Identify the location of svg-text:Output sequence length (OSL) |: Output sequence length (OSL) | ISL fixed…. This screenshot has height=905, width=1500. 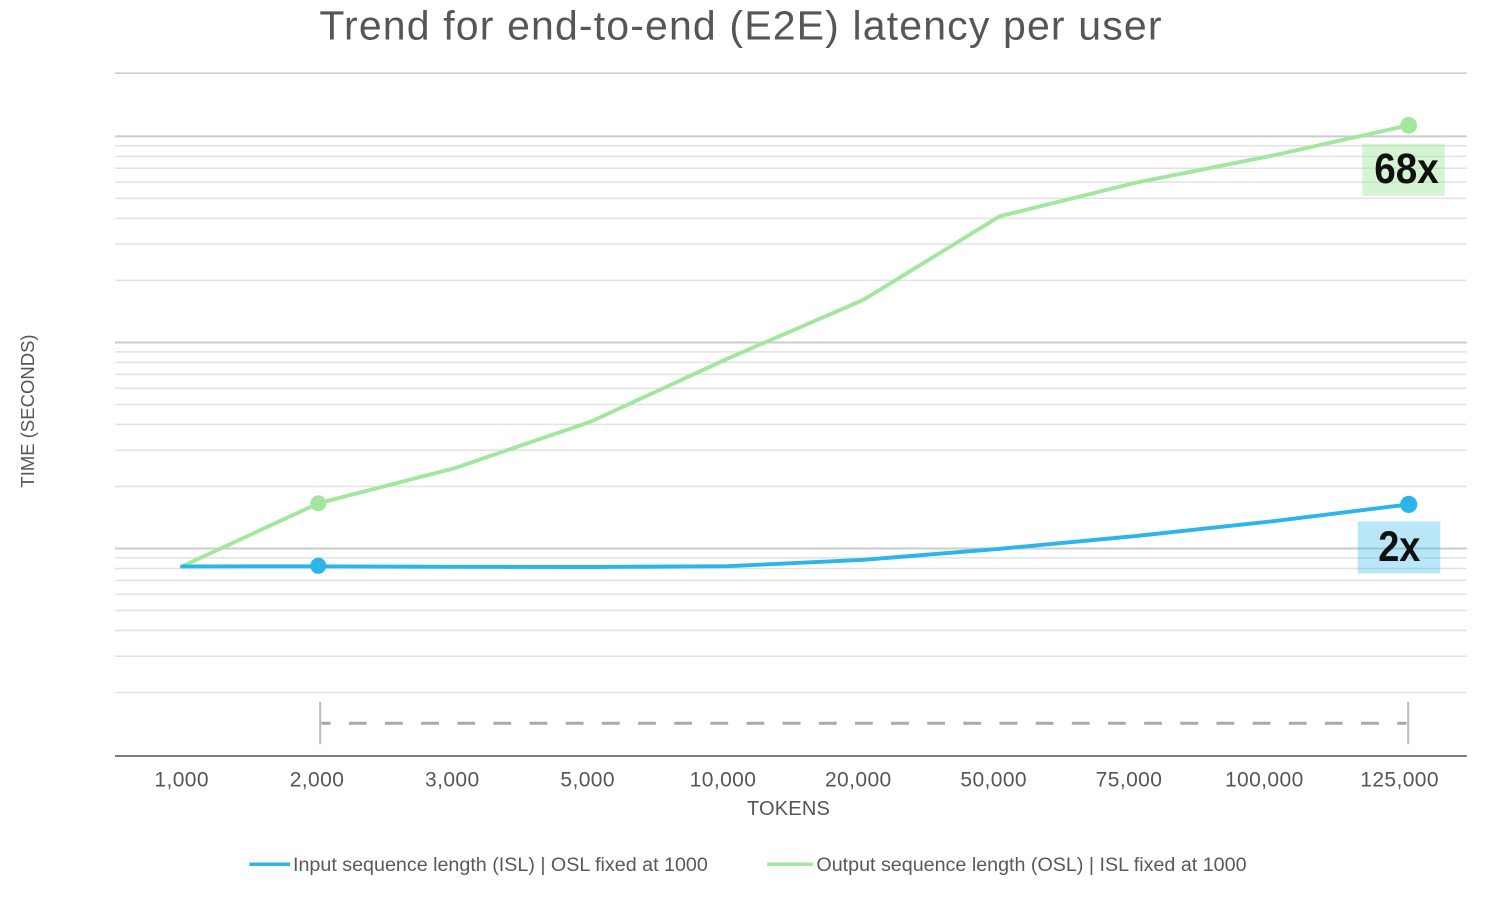
(1031, 865).